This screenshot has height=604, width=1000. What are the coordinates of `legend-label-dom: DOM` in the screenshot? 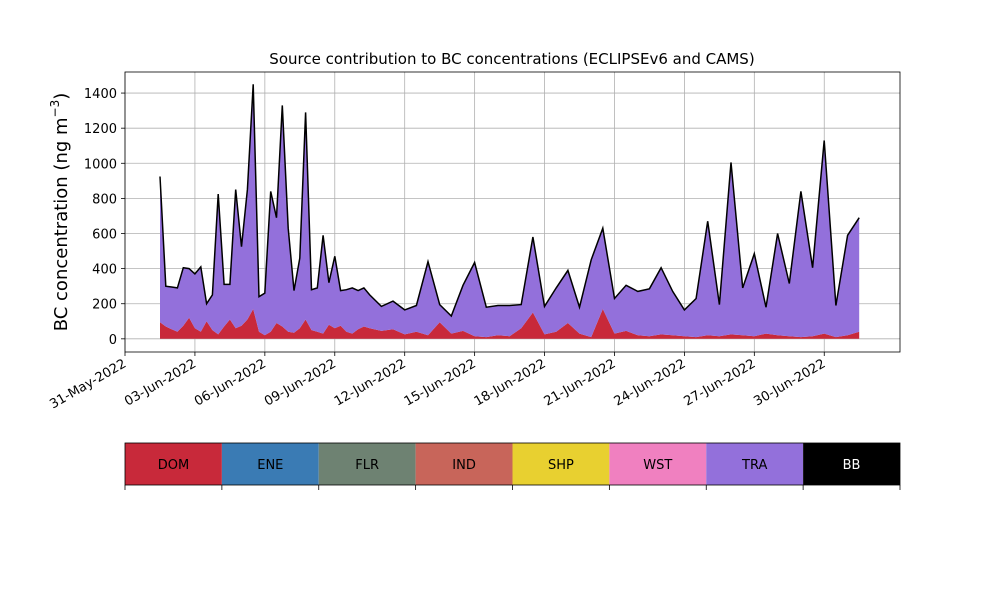 It's located at (173, 465).